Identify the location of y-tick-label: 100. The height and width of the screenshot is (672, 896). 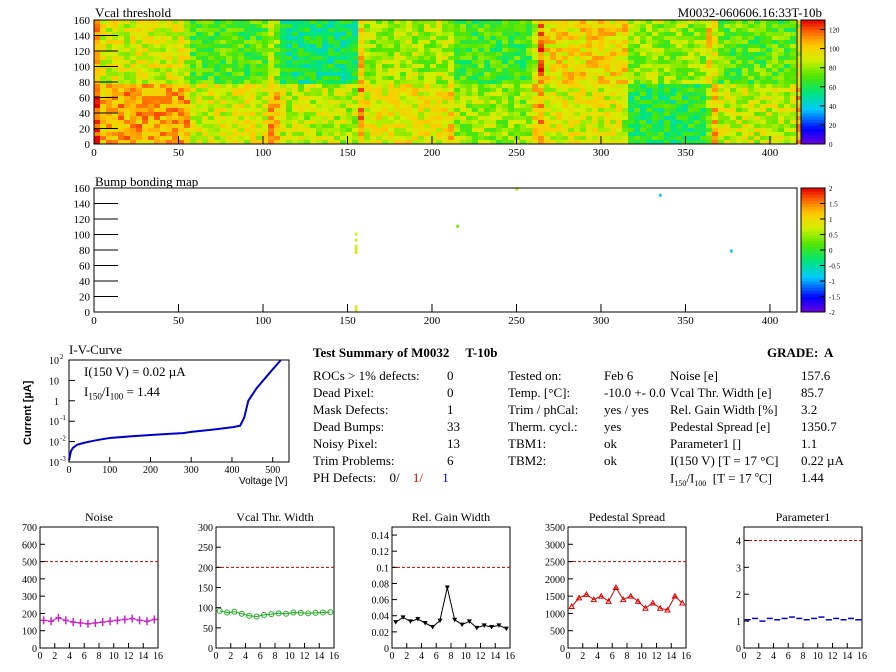
(82, 68).